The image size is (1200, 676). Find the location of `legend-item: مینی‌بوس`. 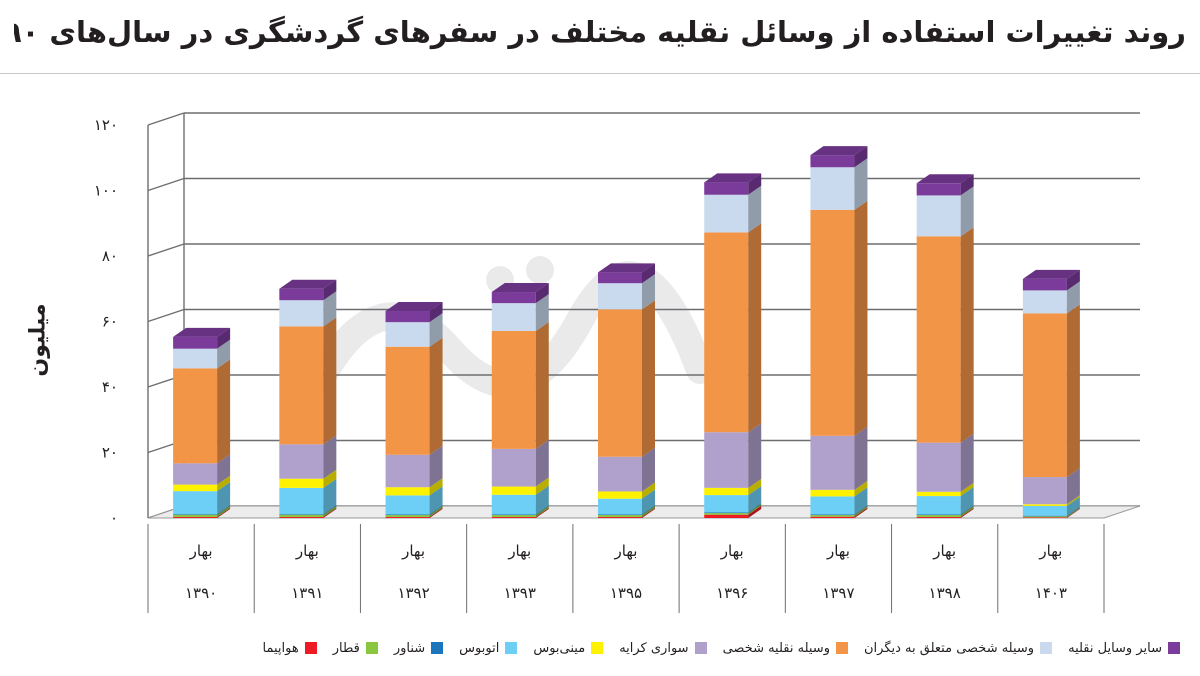

legend-item: مینی‌بوس is located at coordinates (568, 648).